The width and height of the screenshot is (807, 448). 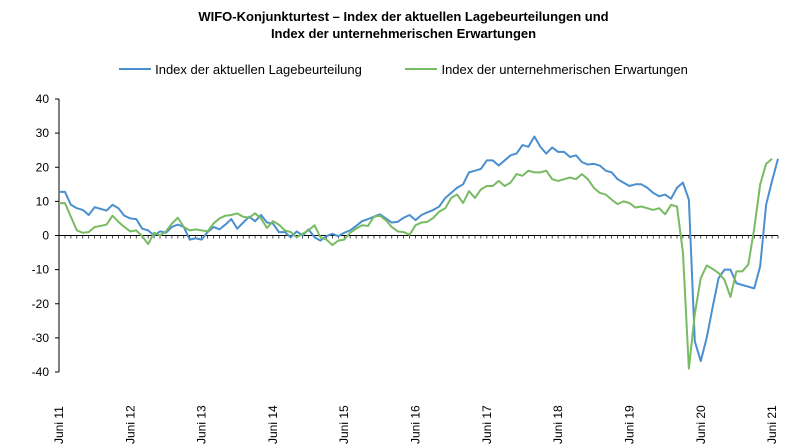 I want to click on x-tick-label: Juni 19, so click(x=629, y=424).